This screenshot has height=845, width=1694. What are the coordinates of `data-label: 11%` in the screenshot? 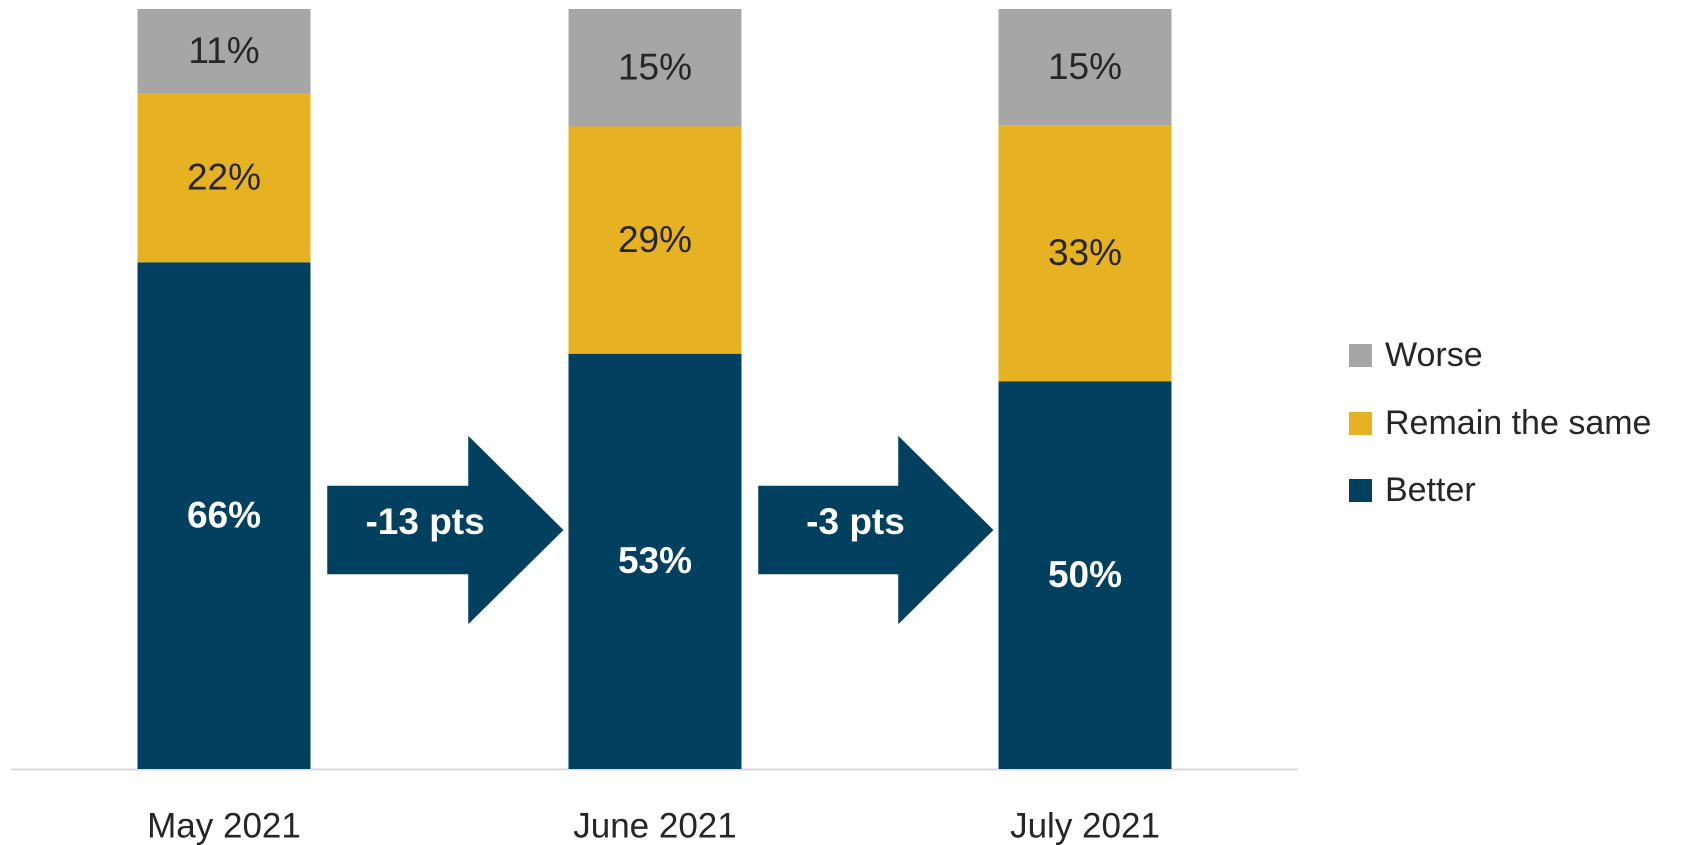 It's located at (223, 50).